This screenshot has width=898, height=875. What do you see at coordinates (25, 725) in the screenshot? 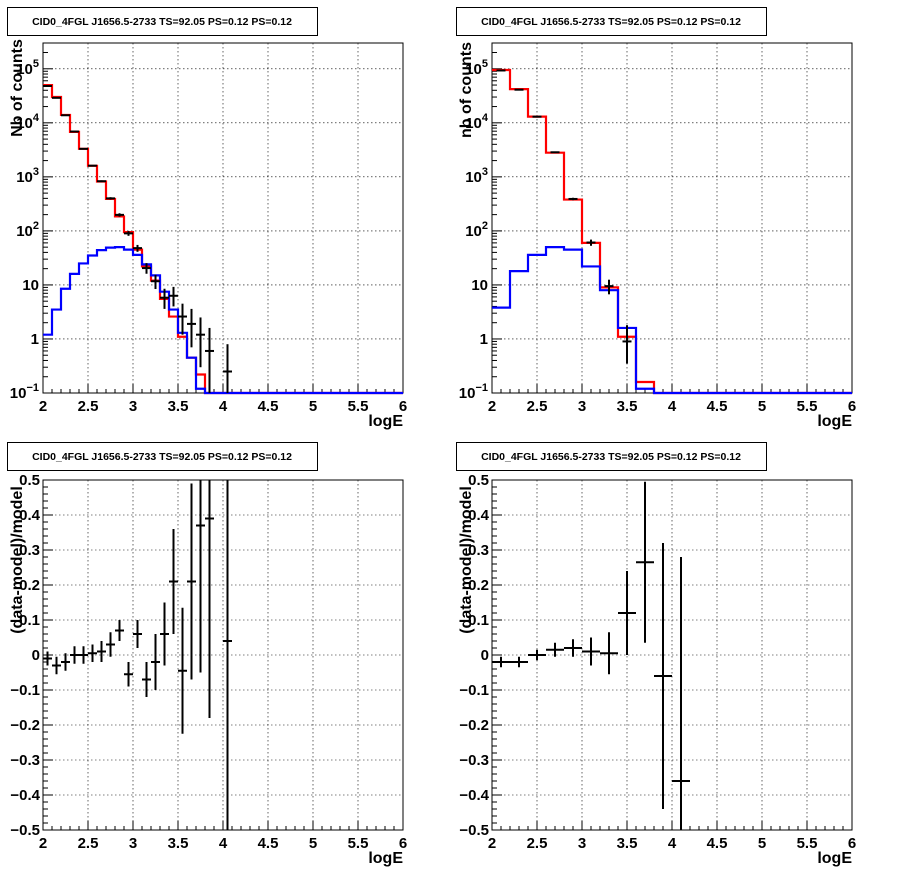
I see `y-tick-label: −0.2` at bounding box center [25, 725].